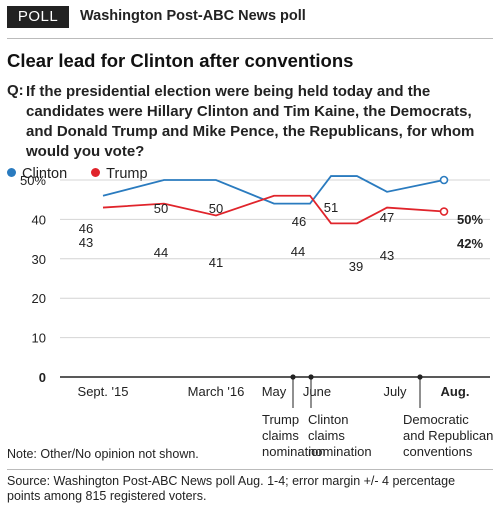 The width and height of the screenshot is (500, 505). I want to click on source-divider, so click(250, 469).